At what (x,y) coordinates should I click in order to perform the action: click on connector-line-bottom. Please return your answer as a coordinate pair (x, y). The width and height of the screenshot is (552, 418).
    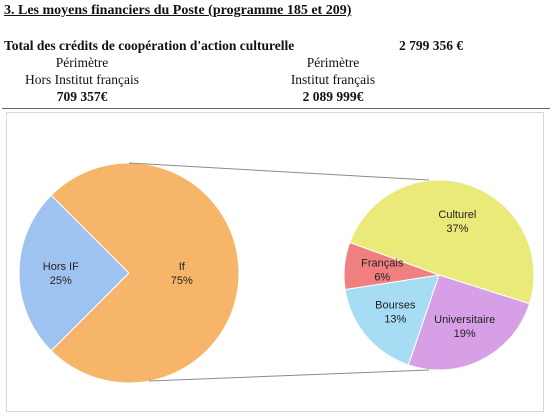
    Looking at the image, I should click on (289, 375).